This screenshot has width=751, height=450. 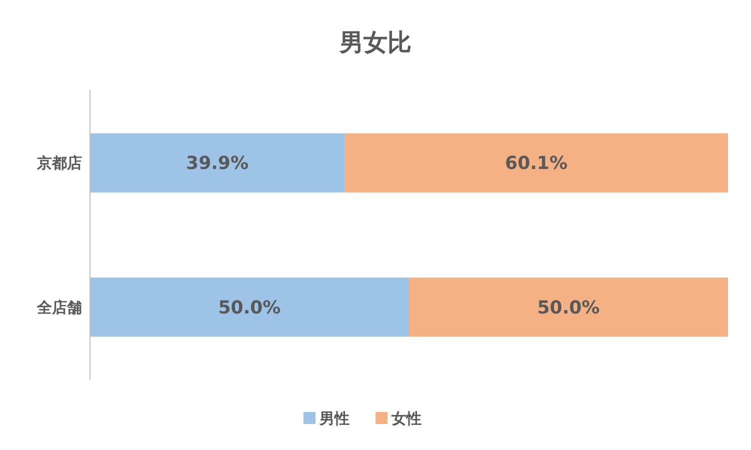 What do you see at coordinates (59, 307) in the screenshot?
I see `y-tick-label: 全店舗` at bounding box center [59, 307].